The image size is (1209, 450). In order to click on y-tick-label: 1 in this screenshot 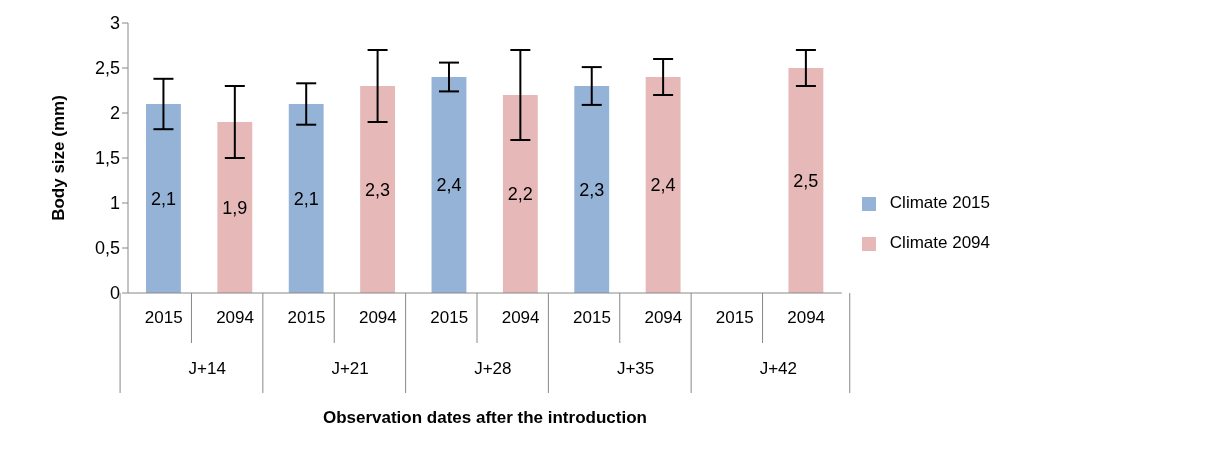, I will do `click(114, 203)`.